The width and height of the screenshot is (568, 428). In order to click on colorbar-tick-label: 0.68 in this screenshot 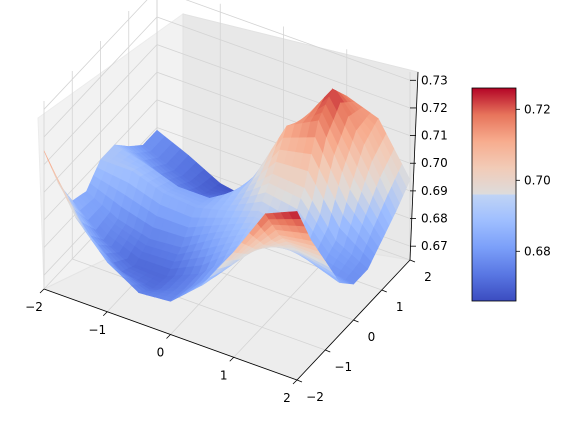, I will do `click(537, 251)`.